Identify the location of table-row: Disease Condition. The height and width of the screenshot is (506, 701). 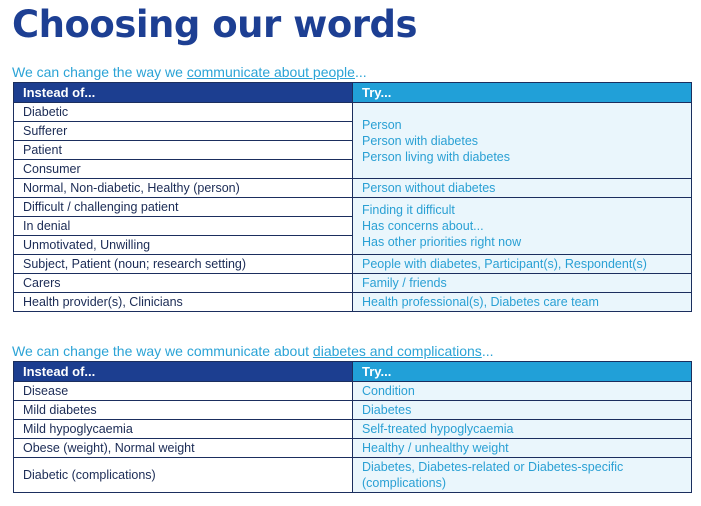
(352, 391).